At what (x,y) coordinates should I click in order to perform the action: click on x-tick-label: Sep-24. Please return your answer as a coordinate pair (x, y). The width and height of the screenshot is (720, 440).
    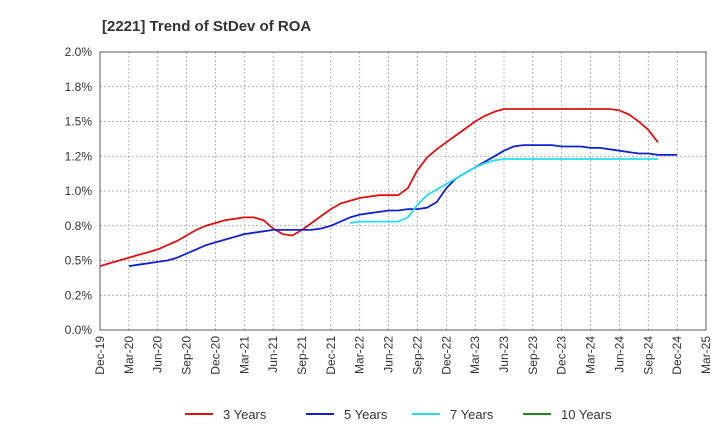
    Looking at the image, I should click on (648, 355).